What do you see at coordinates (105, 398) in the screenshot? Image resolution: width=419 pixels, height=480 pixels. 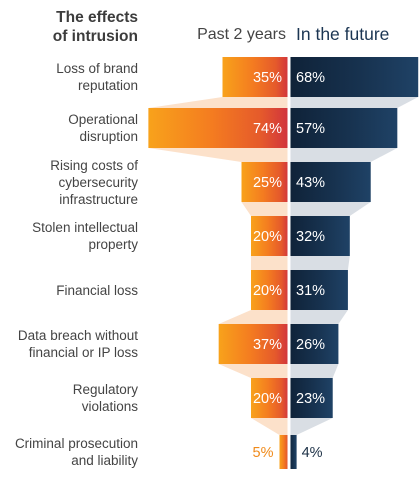 I see `category-label: Regulatory violations` at bounding box center [105, 398].